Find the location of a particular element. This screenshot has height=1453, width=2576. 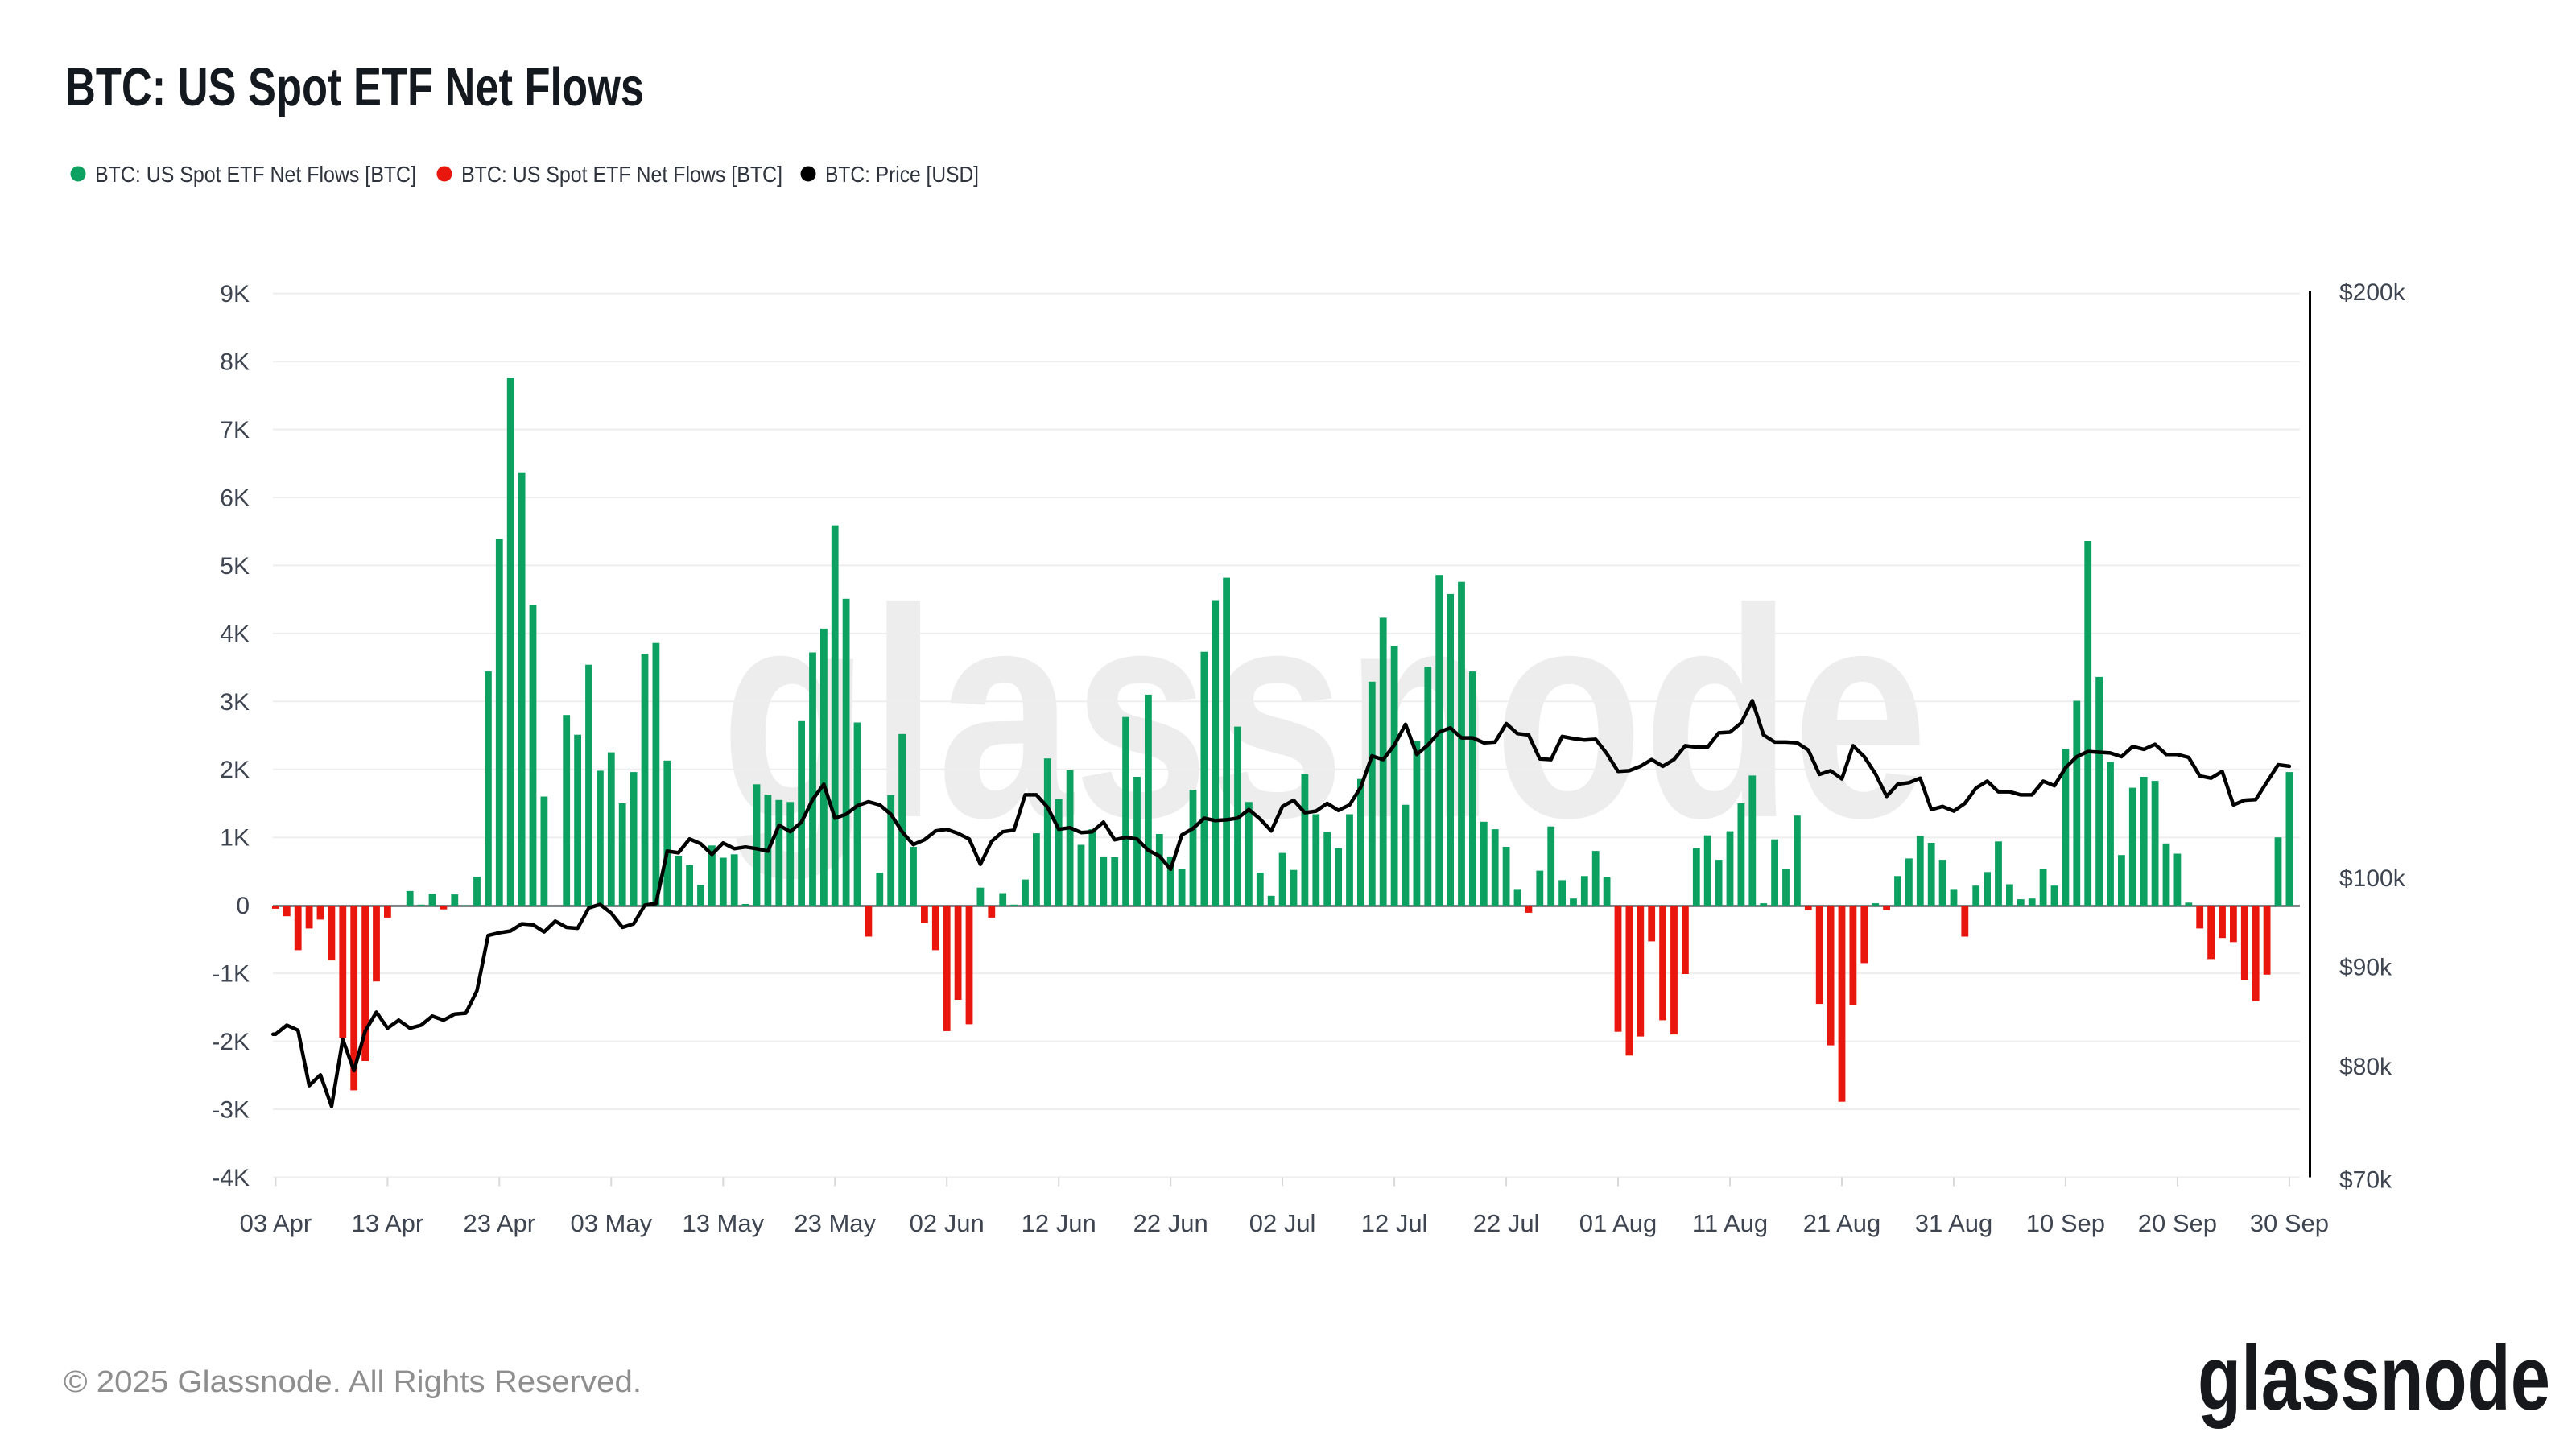

svg-text: 20 Sep is located at coordinates (2177, 1223).